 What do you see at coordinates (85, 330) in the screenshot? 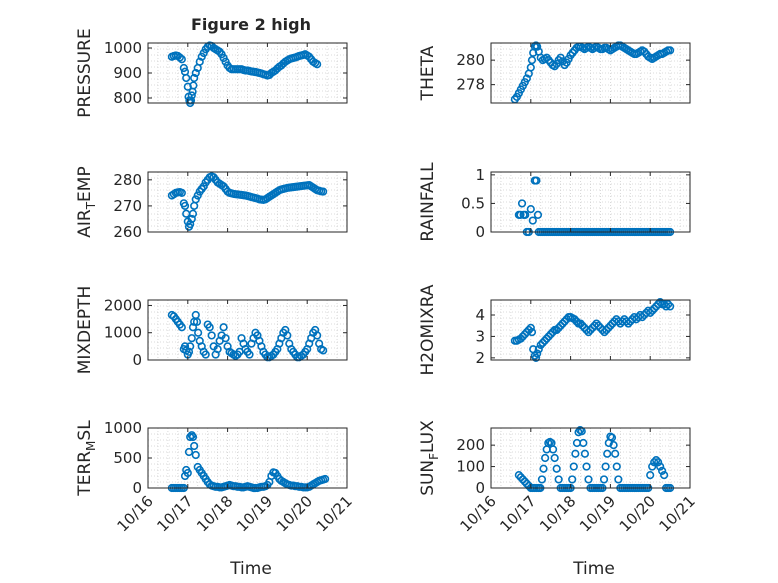
I see `ylabel: MIXDEPTH` at bounding box center [85, 330].